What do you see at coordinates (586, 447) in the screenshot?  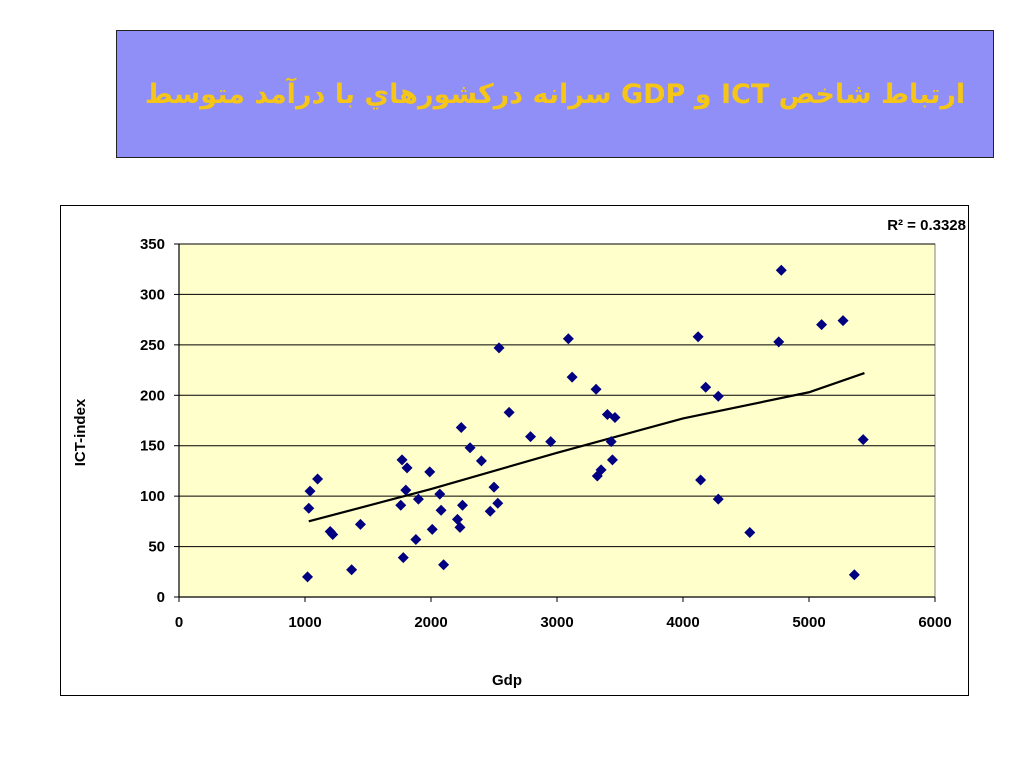 I see `trendline` at bounding box center [586, 447].